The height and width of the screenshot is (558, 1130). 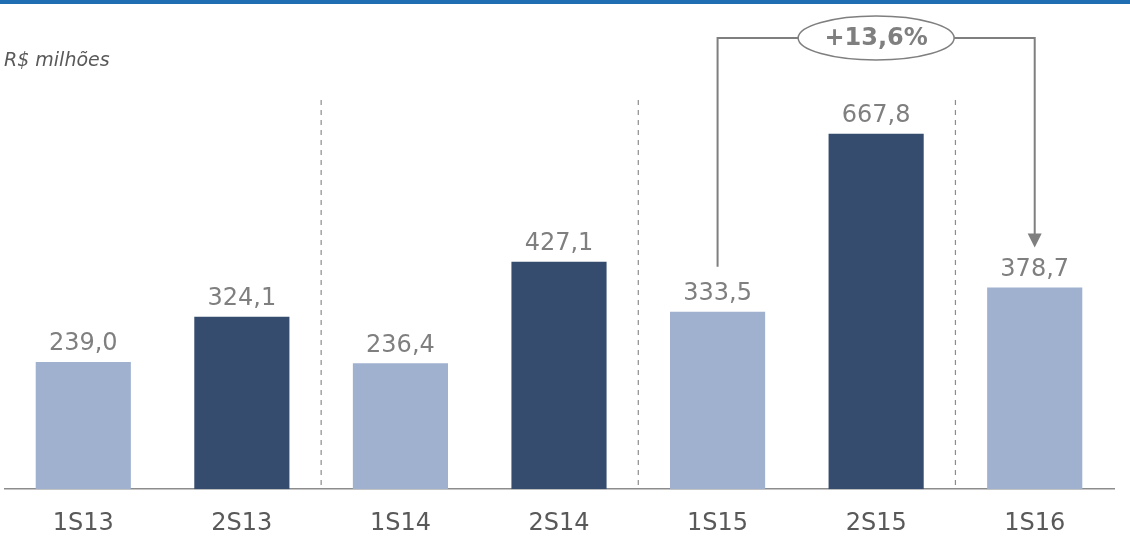 I want to click on x-tick-label: 1S14, so click(x=400, y=521).